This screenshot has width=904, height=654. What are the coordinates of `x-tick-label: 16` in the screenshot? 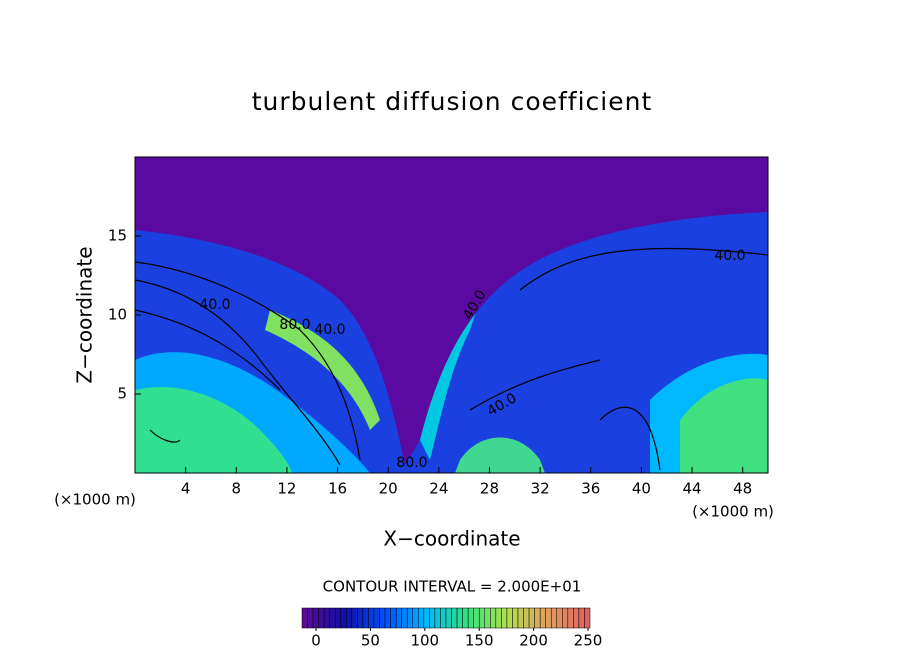 It's located at (337, 489).